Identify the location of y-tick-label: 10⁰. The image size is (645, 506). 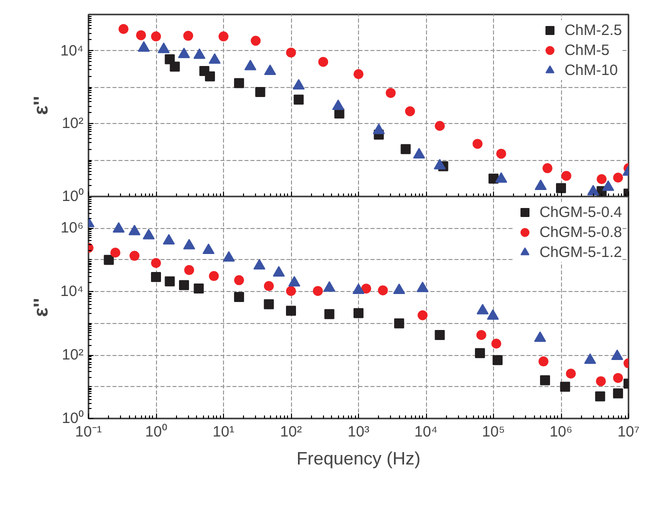
(73, 196).